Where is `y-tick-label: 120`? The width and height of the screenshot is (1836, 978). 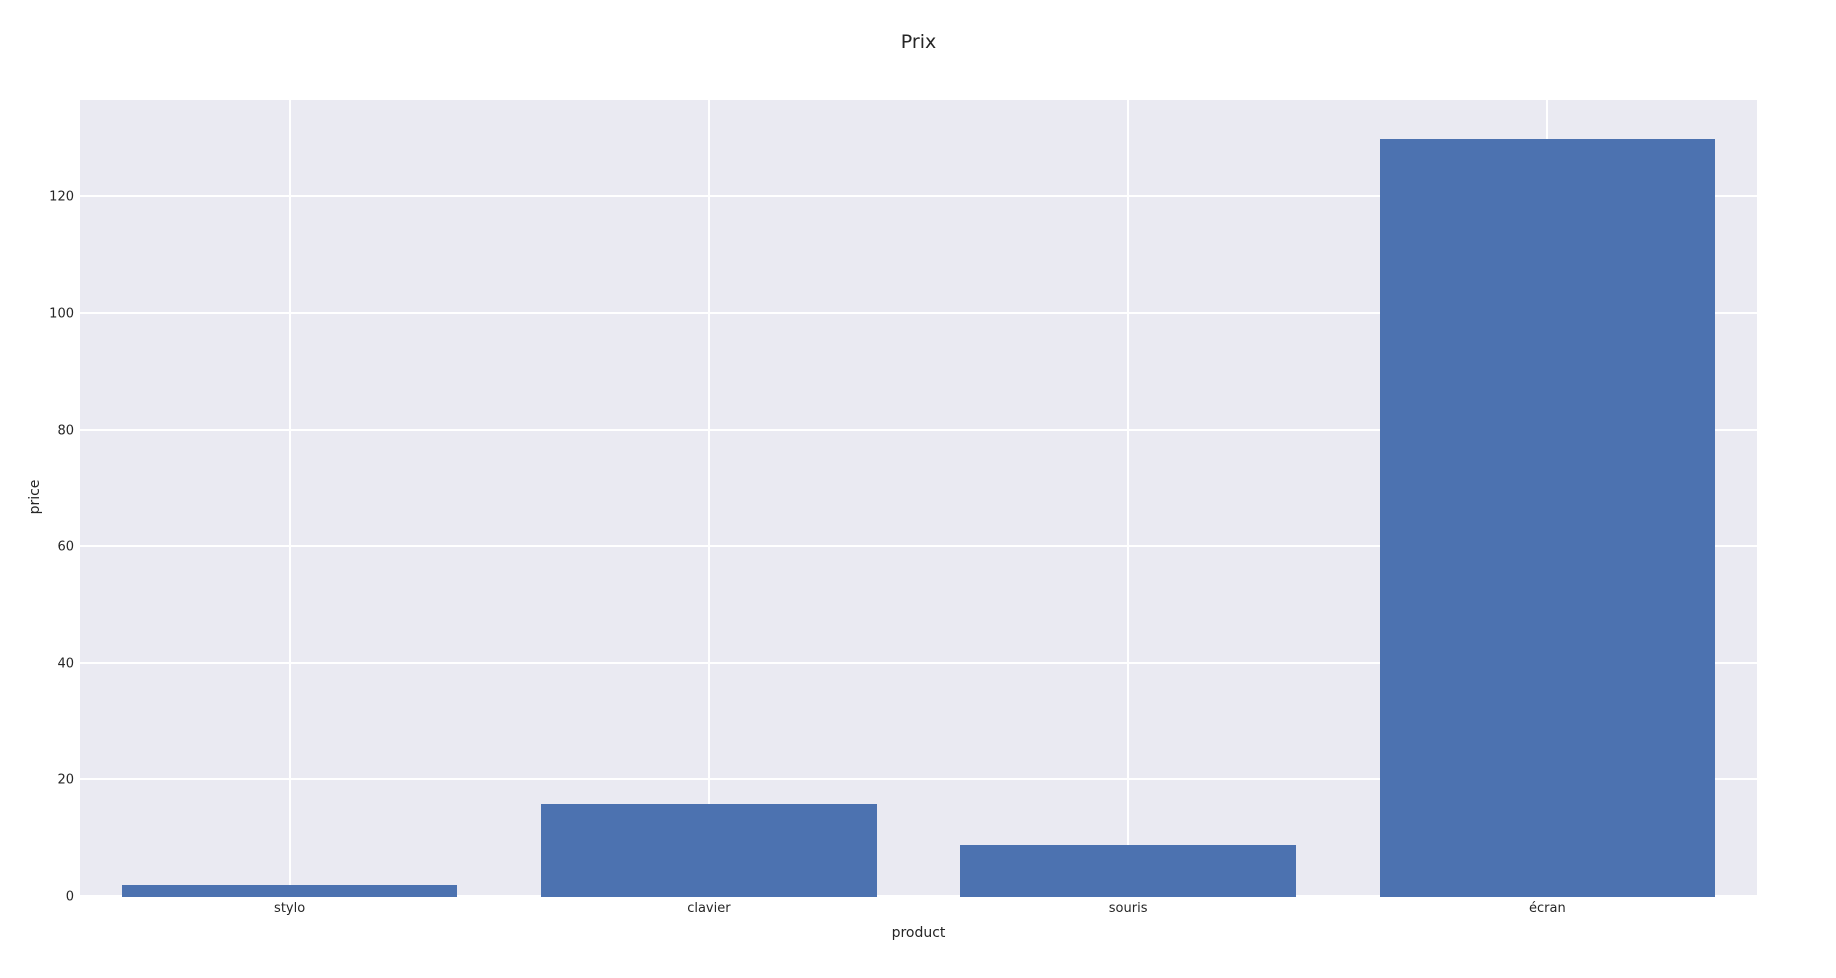
y-tick-label: 120 is located at coordinates (61, 197).